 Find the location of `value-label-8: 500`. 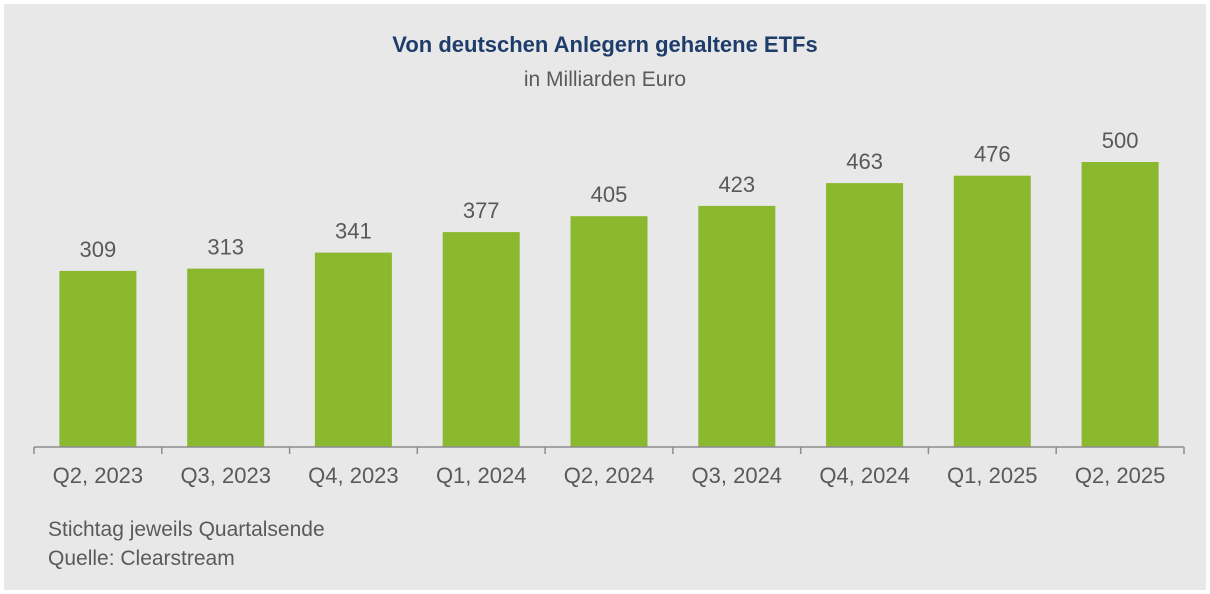

value-label-8: 500 is located at coordinates (1120, 140).